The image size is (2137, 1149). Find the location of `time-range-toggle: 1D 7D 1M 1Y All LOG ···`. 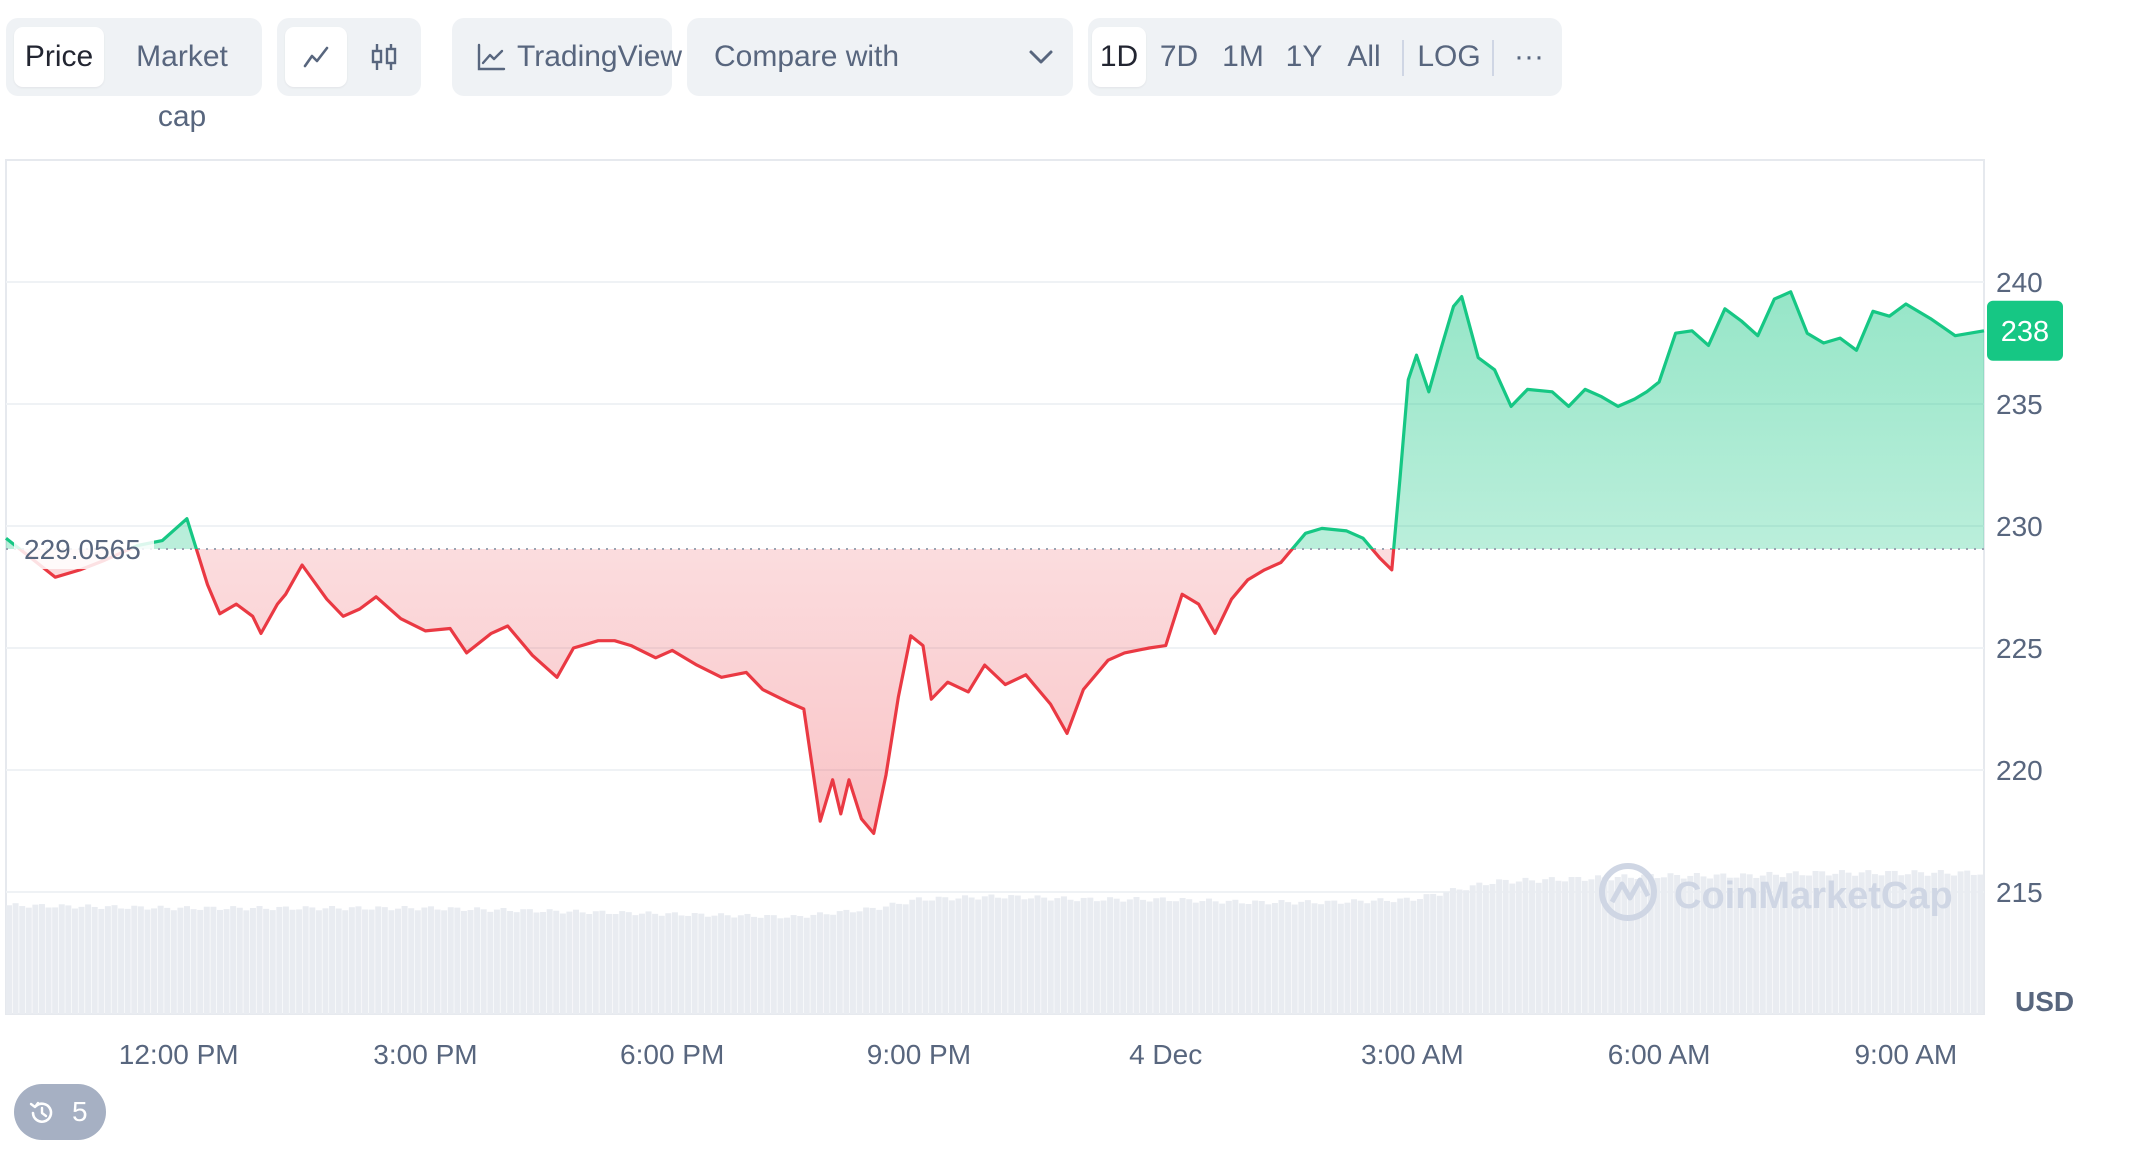

time-range-toggle: 1D 7D 1M 1Y All LOG ··· is located at coordinates (1325, 57).